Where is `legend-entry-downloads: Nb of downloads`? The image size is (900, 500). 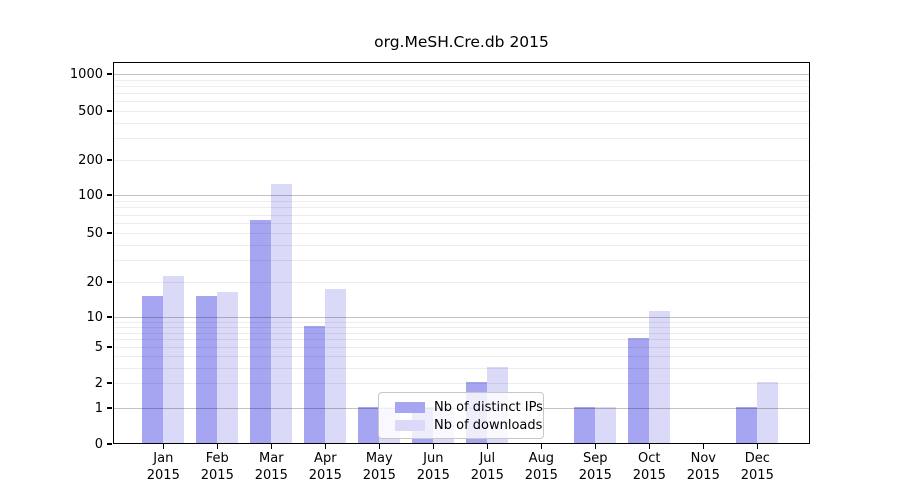 legend-entry-downloads: Nb of downloads is located at coordinates (464, 425).